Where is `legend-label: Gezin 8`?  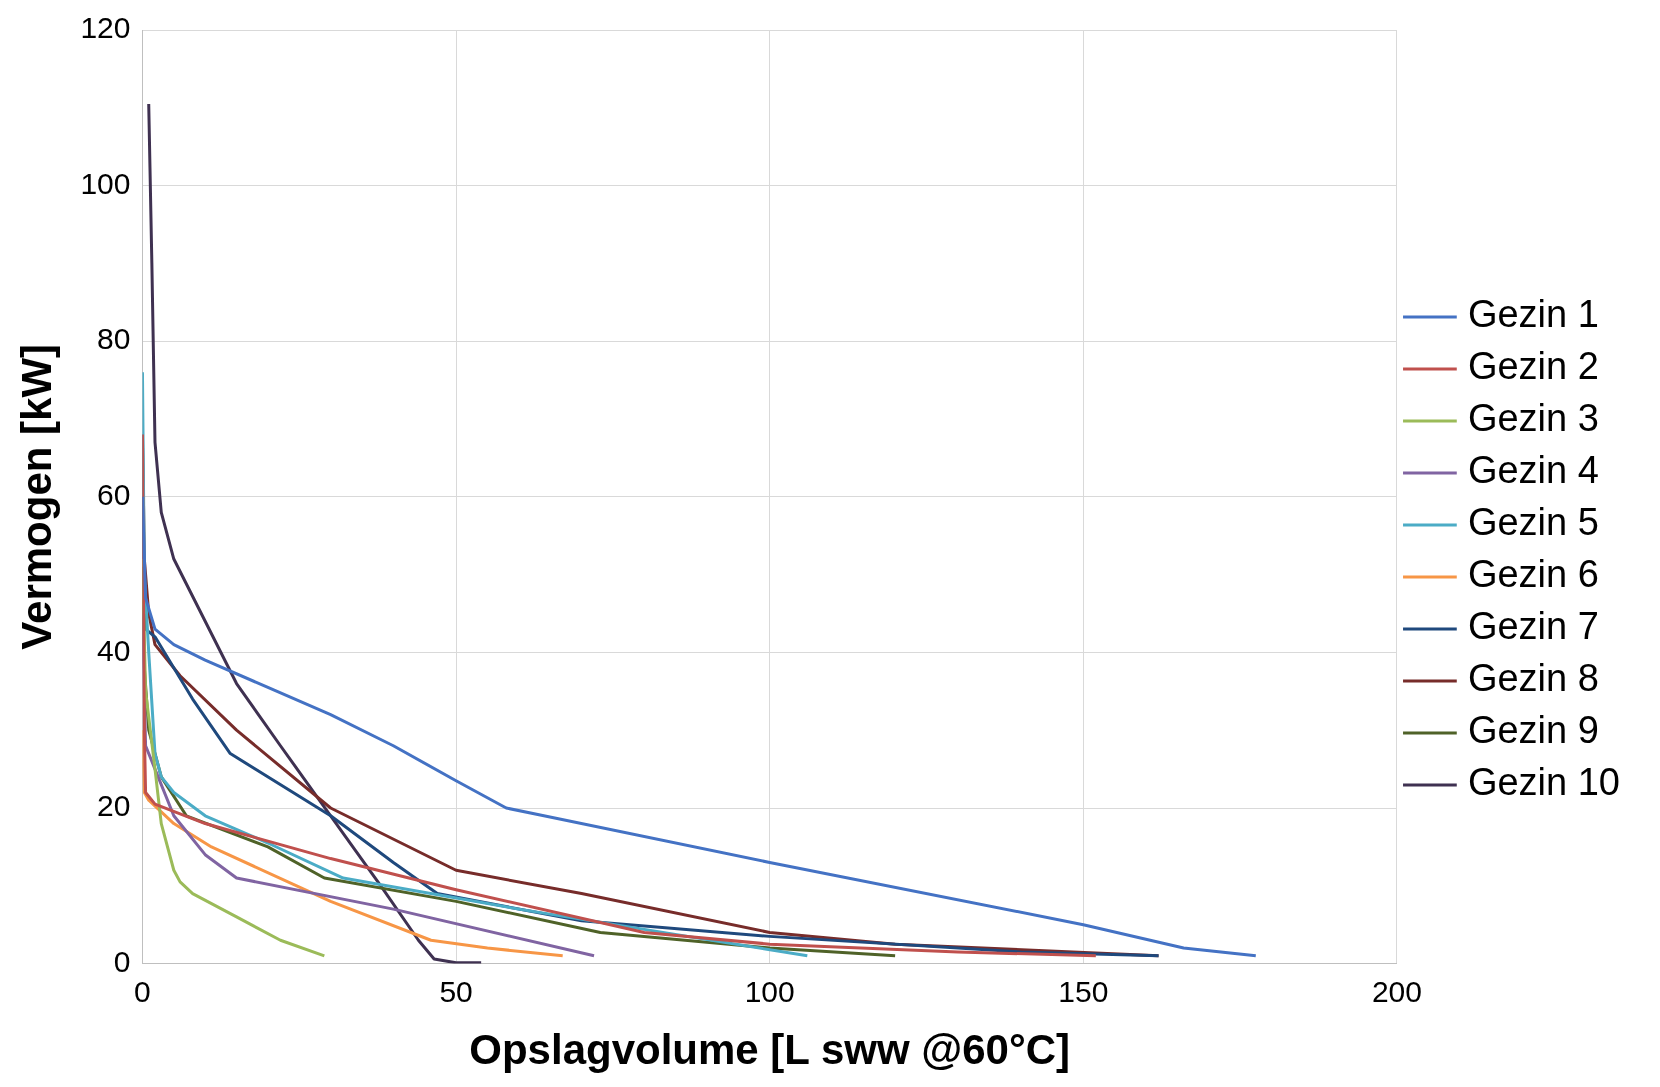 legend-label: Gezin 8 is located at coordinates (1533, 678).